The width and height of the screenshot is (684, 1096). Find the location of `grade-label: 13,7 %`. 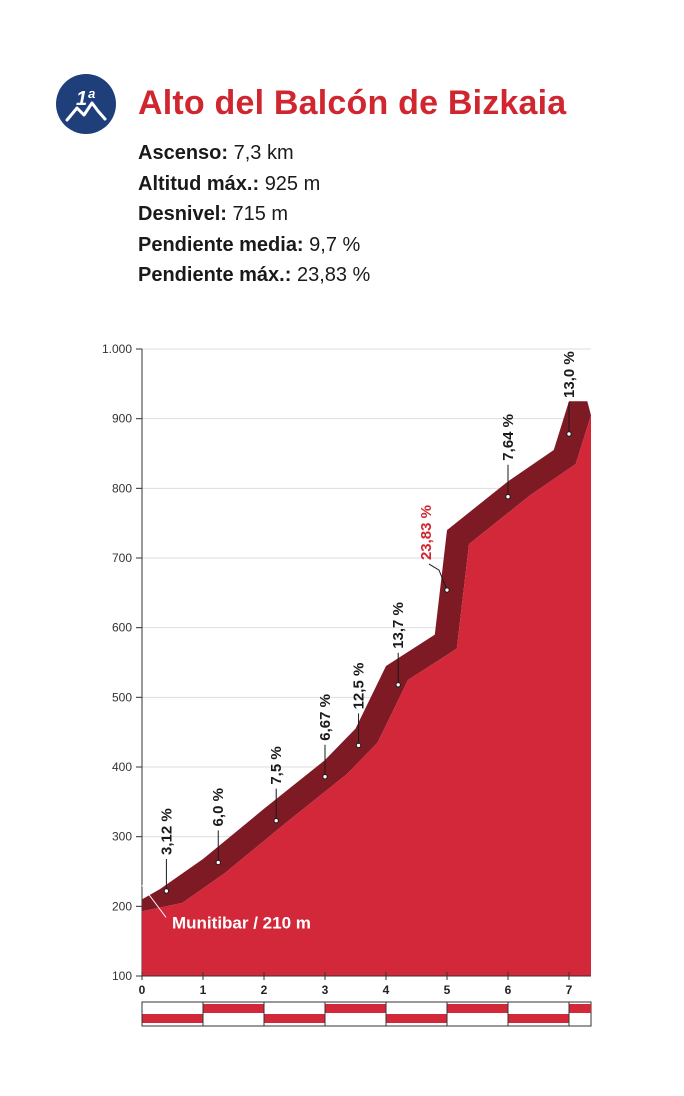

grade-label: 13,7 % is located at coordinates (398, 625).